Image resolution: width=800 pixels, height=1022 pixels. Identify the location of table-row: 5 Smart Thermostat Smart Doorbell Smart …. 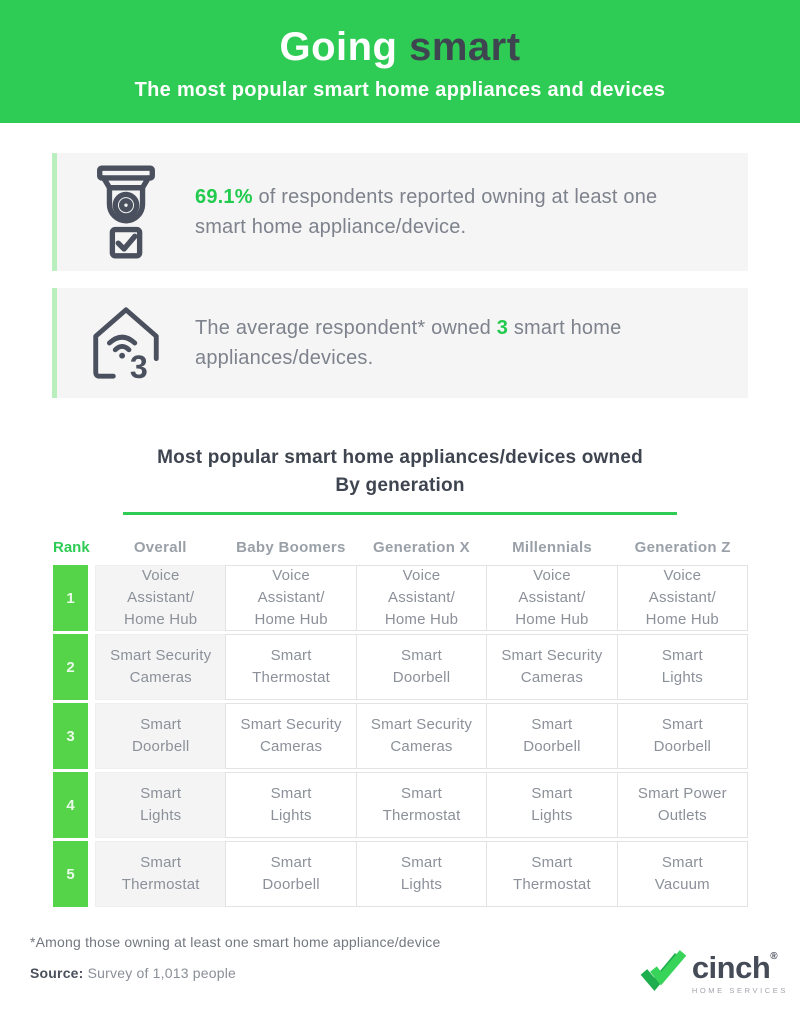
(401, 874).